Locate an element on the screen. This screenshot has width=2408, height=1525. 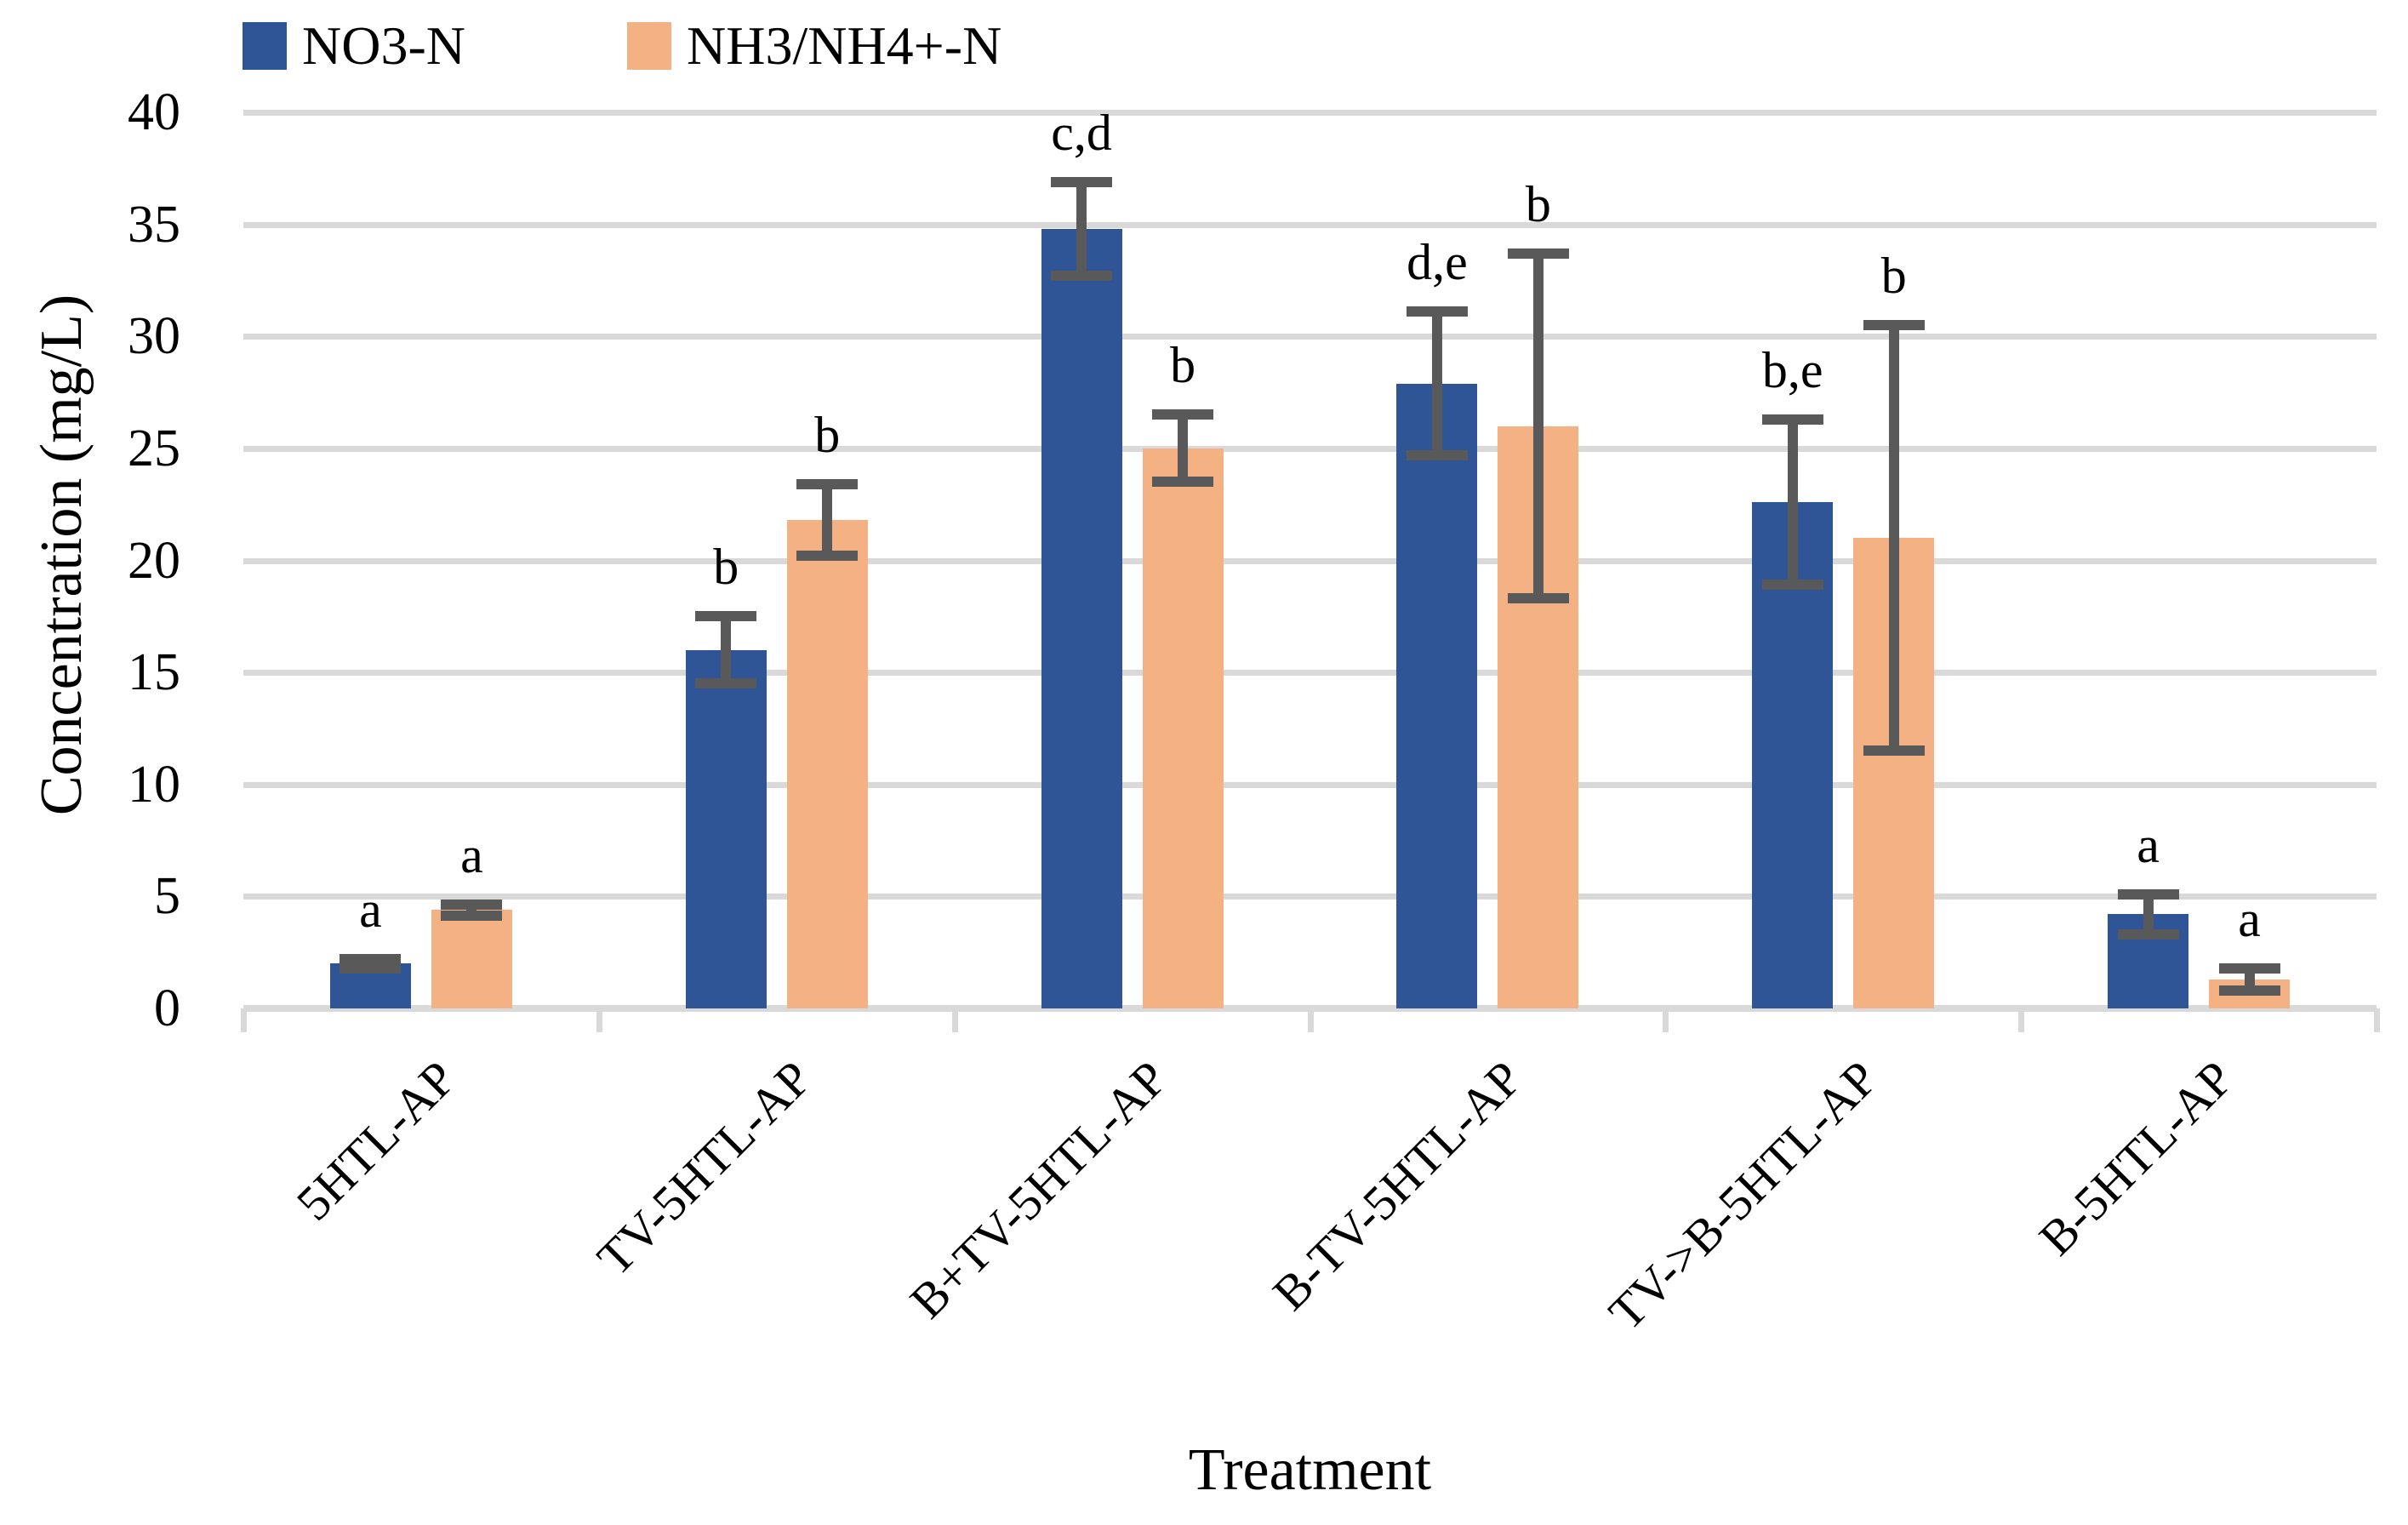
x-category-label: 5HTL-AP is located at coordinates (376, 1140).